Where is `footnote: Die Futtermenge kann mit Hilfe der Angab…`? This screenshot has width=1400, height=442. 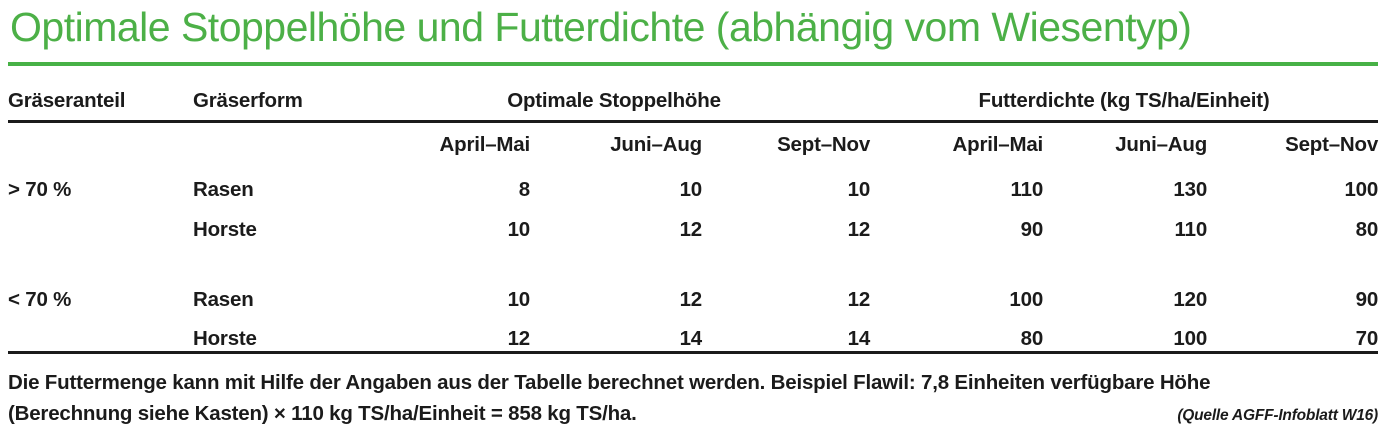
footnote: Die Futtermenge kann mit Hilfe der Angab… is located at coordinates (693, 399).